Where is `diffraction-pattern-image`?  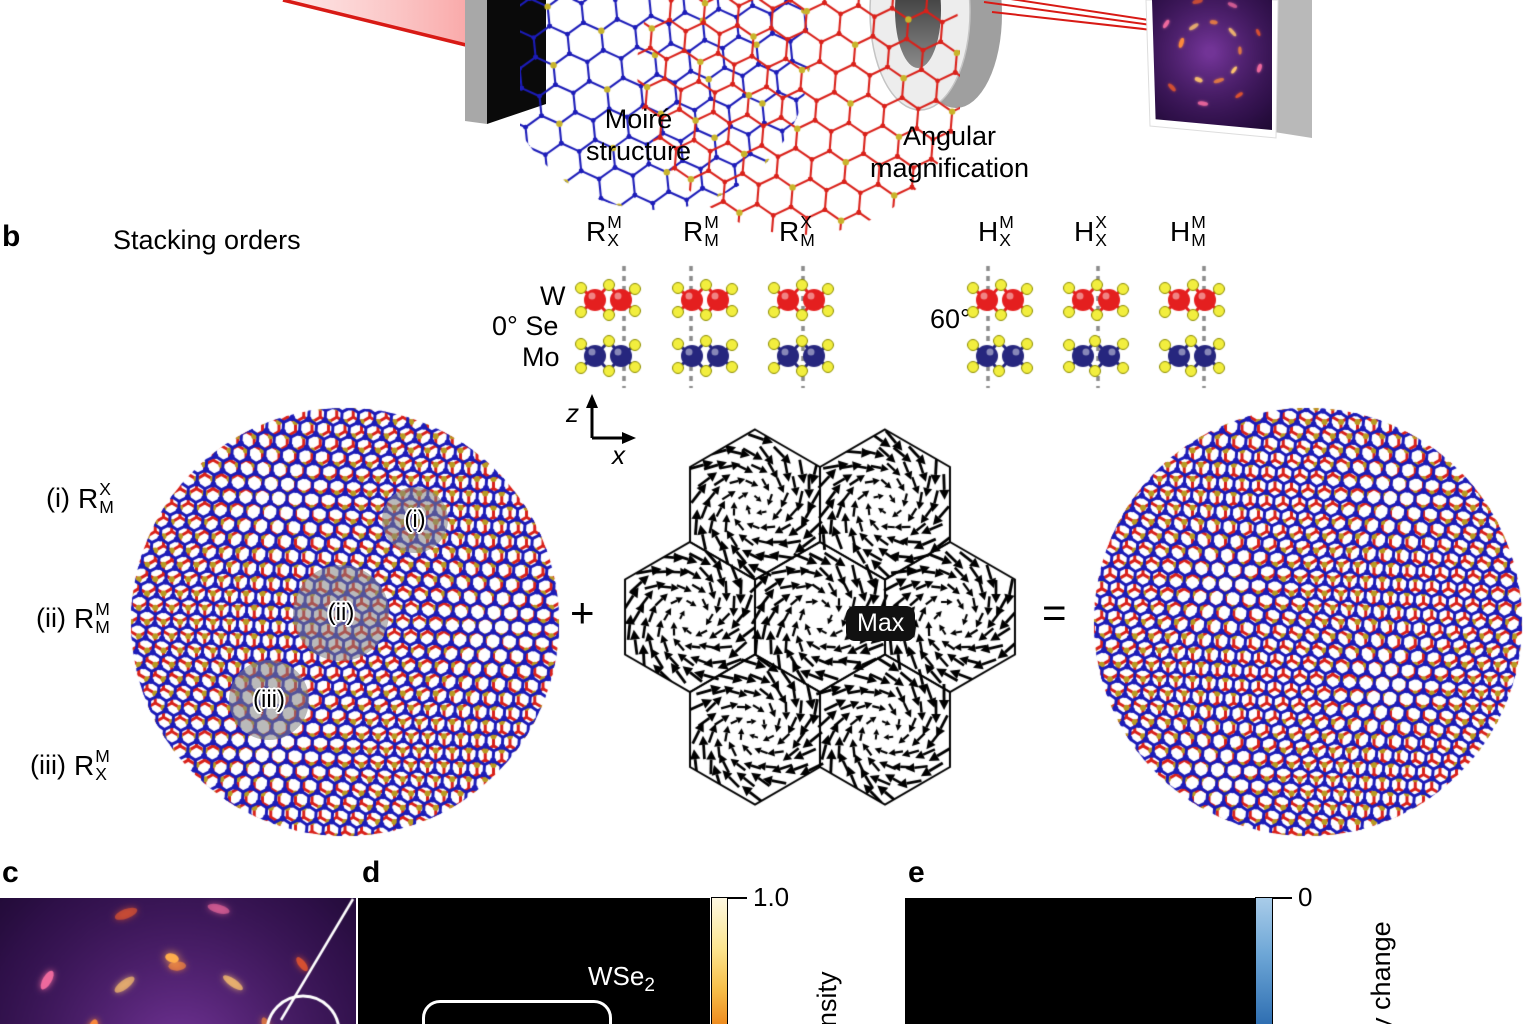
diffraction-pattern-image is located at coordinates (178, 961).